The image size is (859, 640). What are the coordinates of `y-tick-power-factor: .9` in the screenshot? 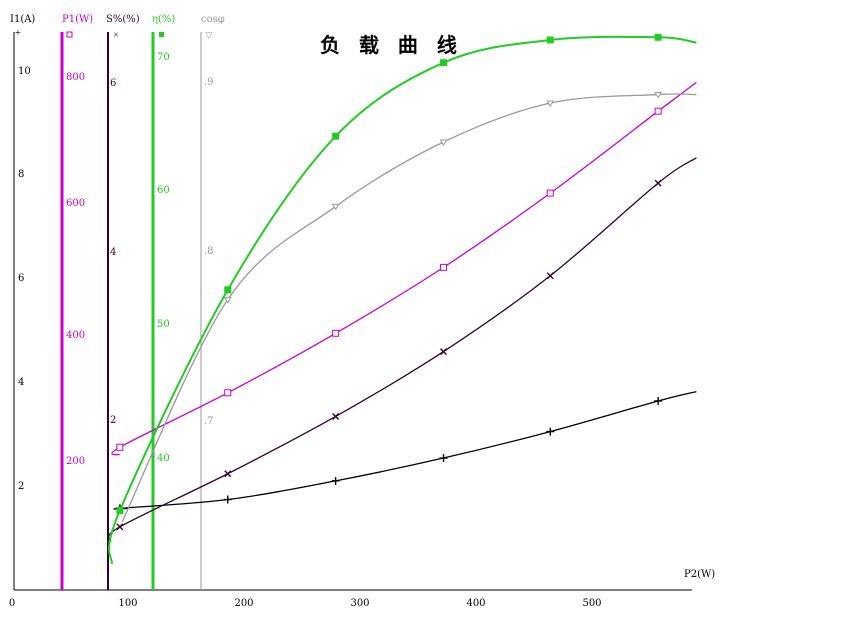 It's located at (209, 82).